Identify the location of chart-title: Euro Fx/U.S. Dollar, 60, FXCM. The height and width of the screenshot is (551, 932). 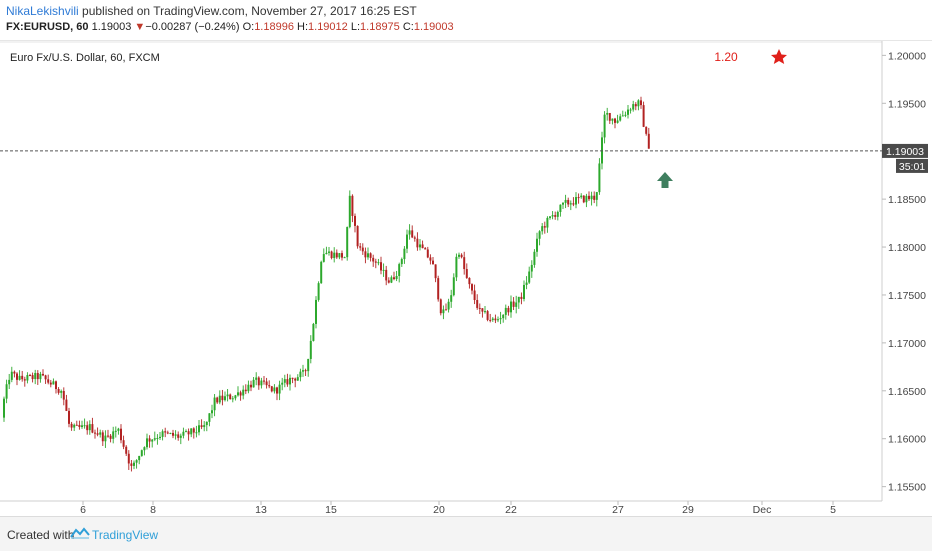
(85, 58).